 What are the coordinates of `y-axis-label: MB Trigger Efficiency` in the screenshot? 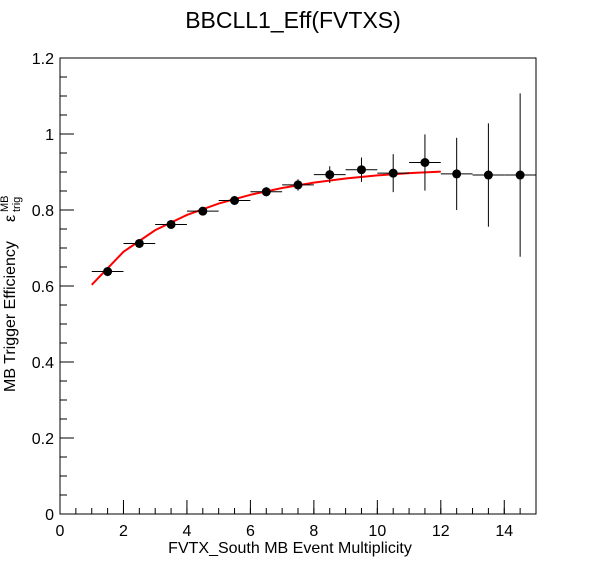 It's located at (10, 316).